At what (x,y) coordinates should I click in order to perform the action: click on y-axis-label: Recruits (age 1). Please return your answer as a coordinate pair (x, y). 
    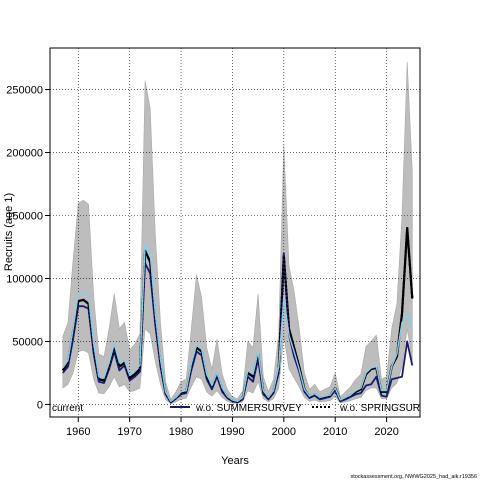
    Looking at the image, I should click on (9, 232).